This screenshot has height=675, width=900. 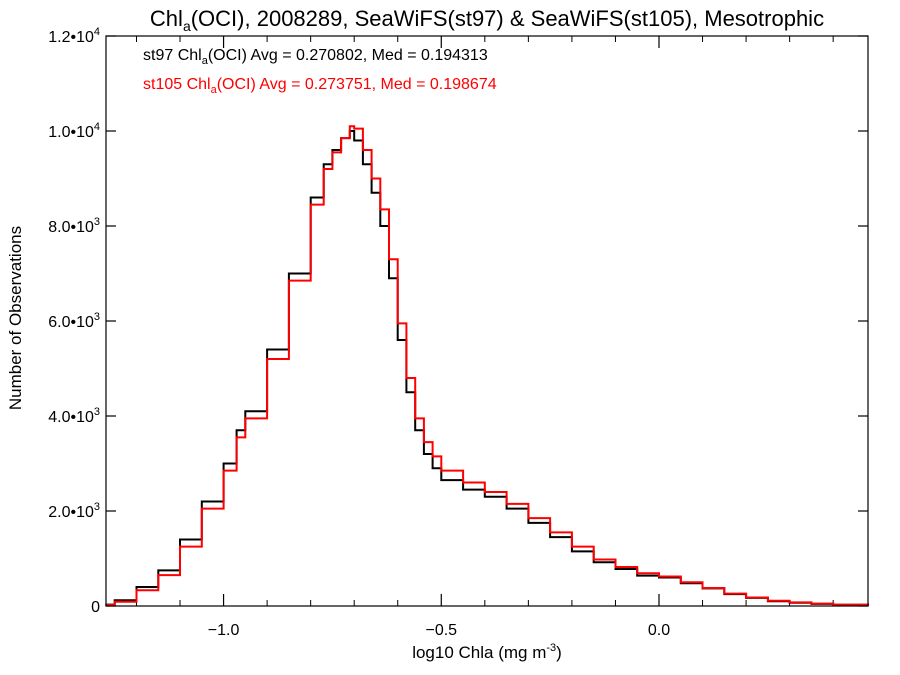 What do you see at coordinates (224, 630) in the screenshot?
I see `x-tick-label-0: −1.0` at bounding box center [224, 630].